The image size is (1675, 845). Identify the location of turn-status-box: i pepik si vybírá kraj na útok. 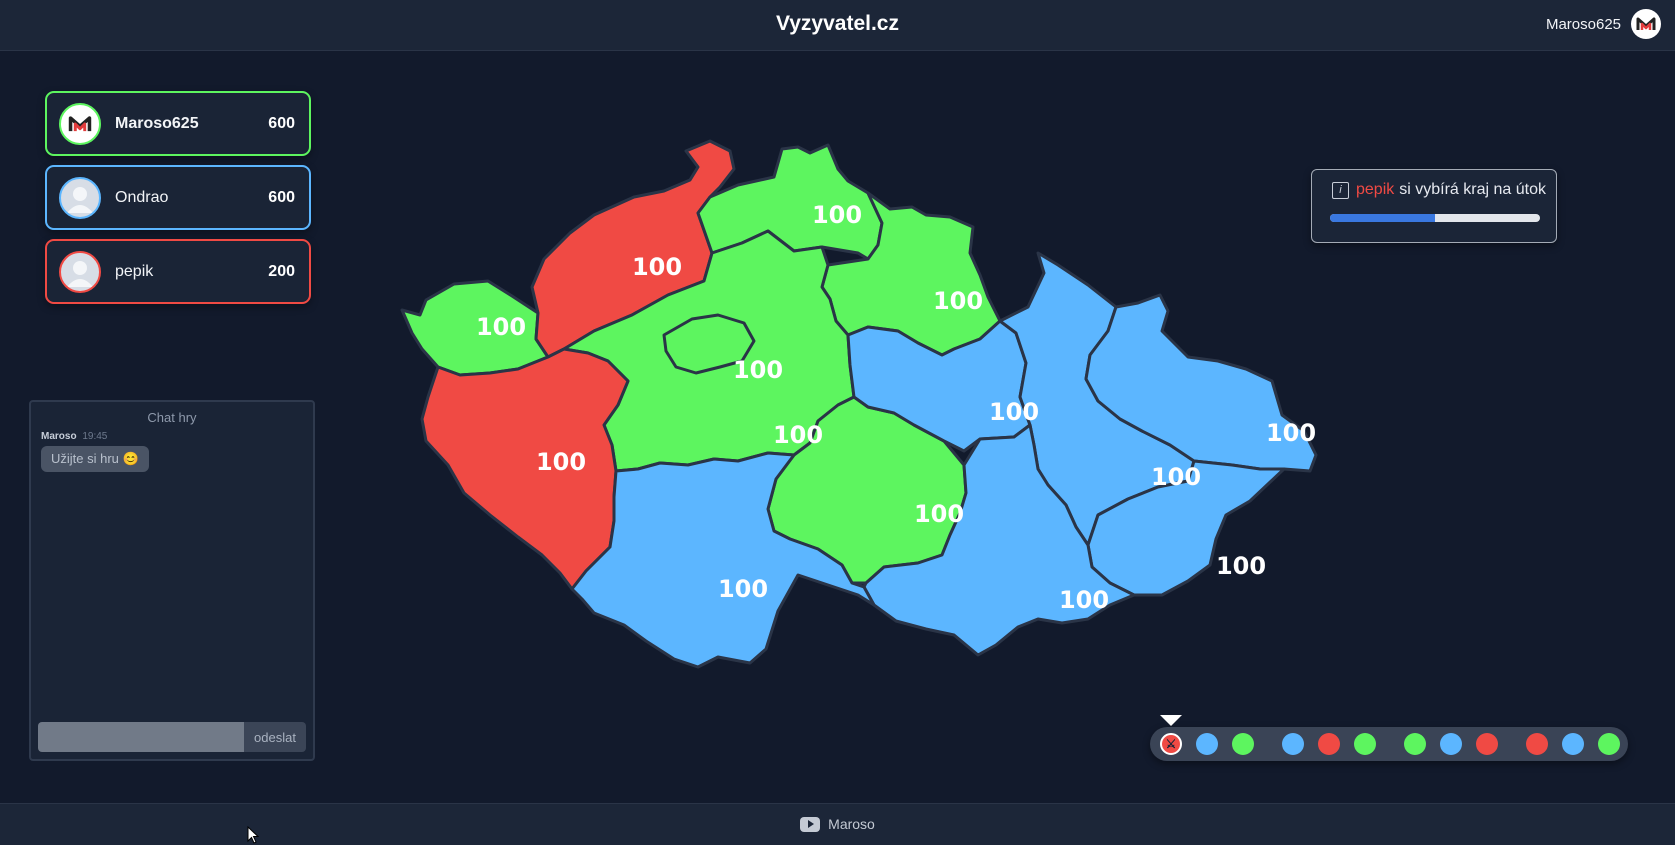
(1434, 206).